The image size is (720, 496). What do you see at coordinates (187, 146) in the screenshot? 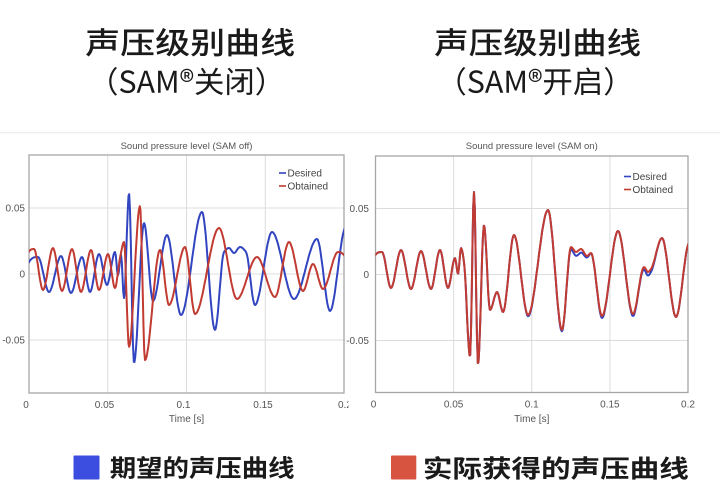
I see `svg-text: Sound pressure level (SAM off)` at bounding box center [187, 146].